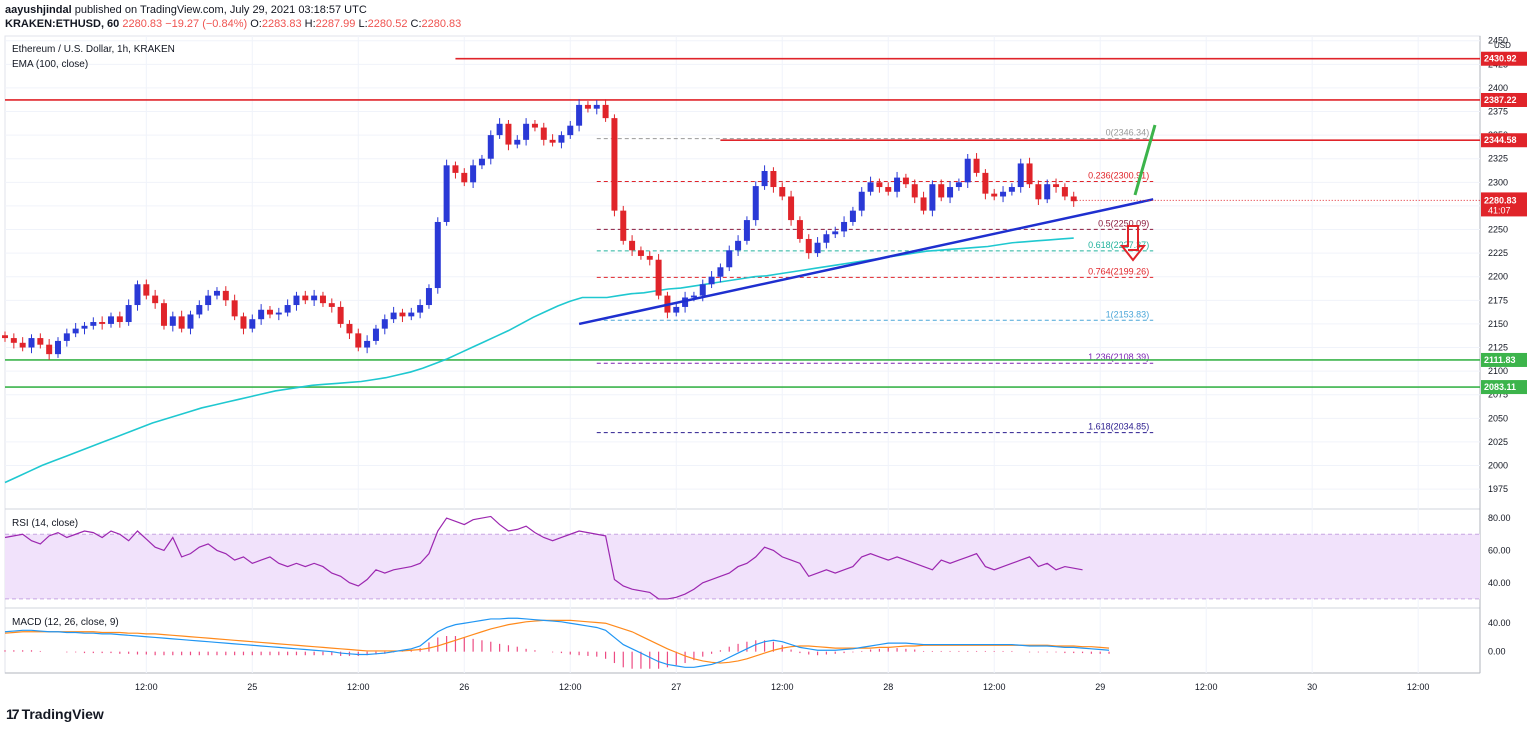 This screenshot has width=1536, height=729. Describe the element at coordinates (62, 714) in the screenshot. I see `tradingview-wordmark: TradingView` at that location.